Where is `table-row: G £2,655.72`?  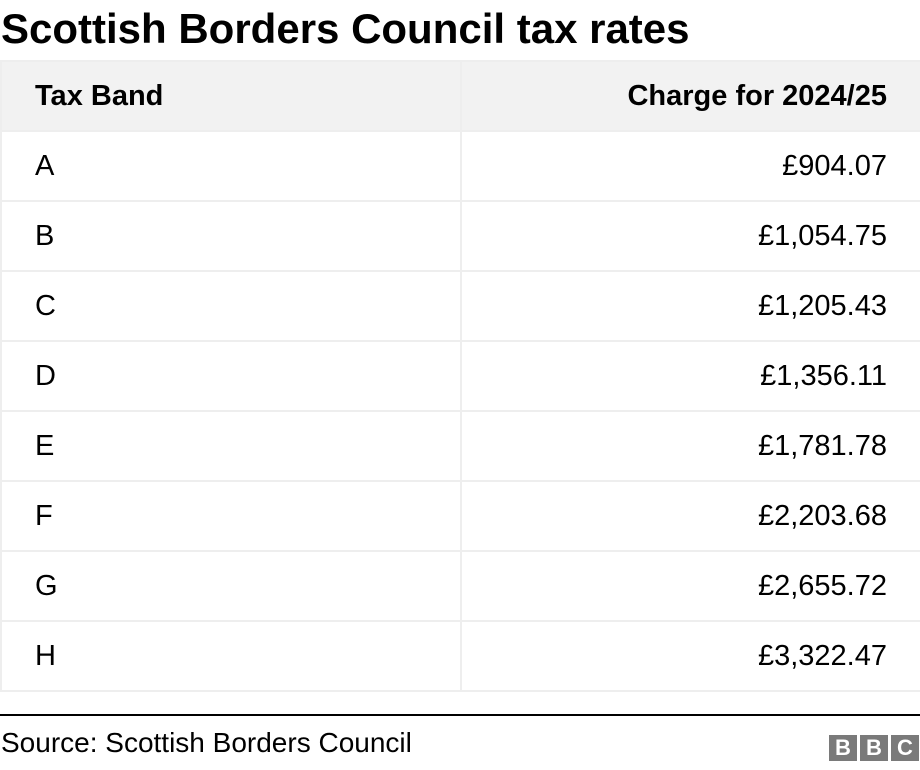
table-row: G £2,655.72 is located at coordinates (460, 586).